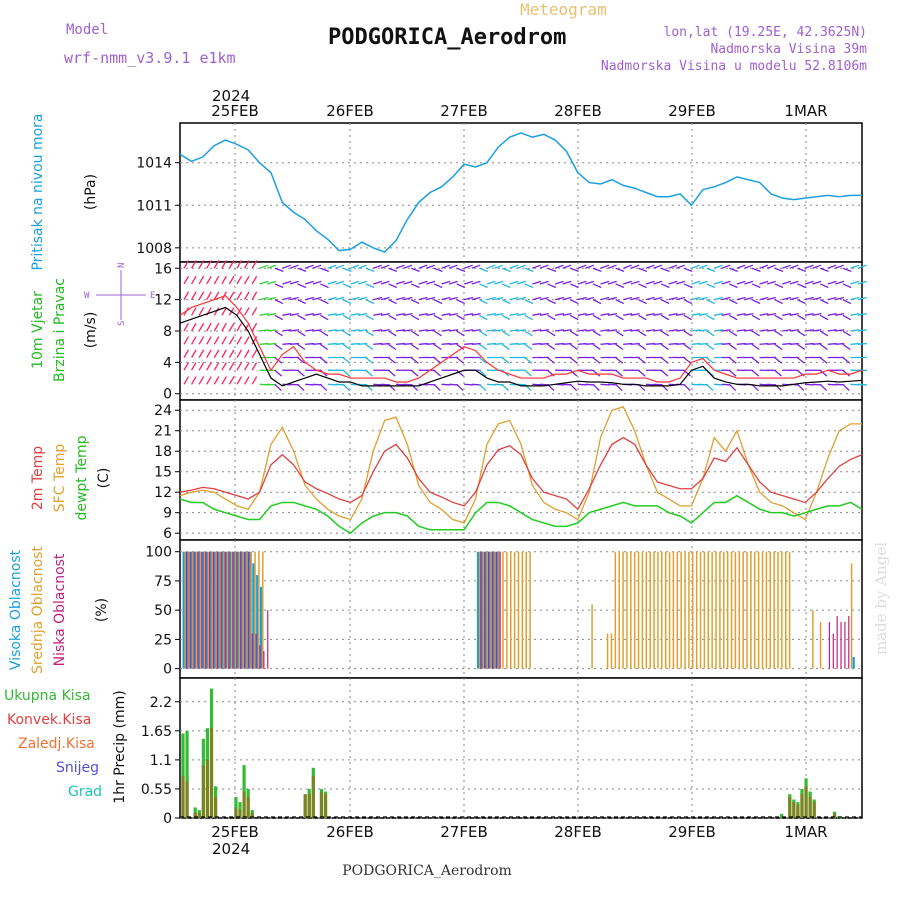  Describe the element at coordinates (577, 111) in the screenshot. I see `top-date-tick: 28FEB` at that location.